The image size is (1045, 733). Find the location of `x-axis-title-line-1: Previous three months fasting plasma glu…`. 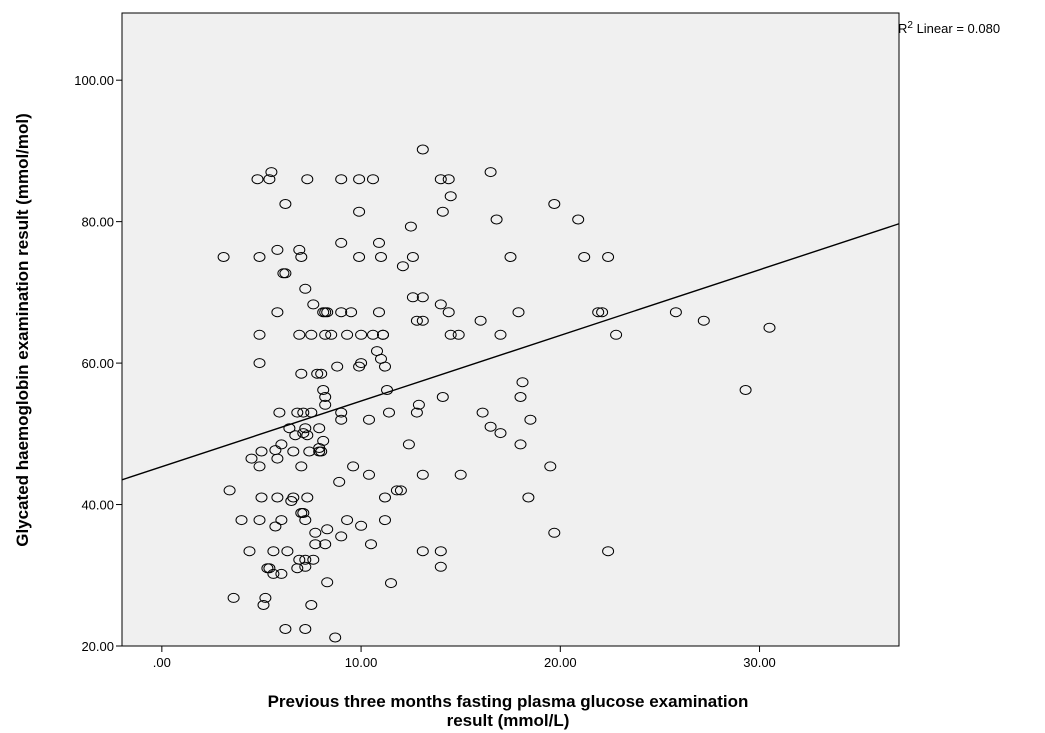

x-axis-title-line-1: Previous three months fasting plasma glu… is located at coordinates (508, 701).